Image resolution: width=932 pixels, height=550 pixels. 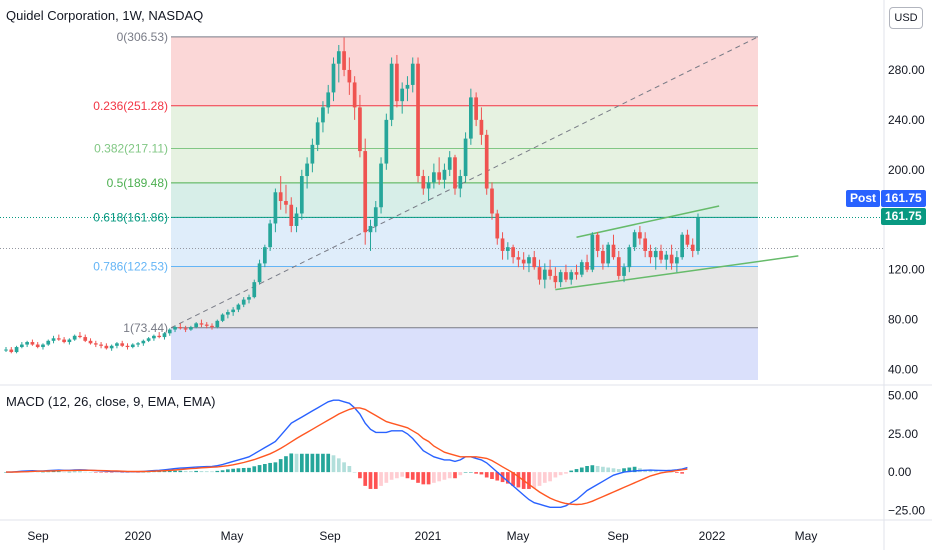 I want to click on currency-button: USD, so click(x=906, y=18).